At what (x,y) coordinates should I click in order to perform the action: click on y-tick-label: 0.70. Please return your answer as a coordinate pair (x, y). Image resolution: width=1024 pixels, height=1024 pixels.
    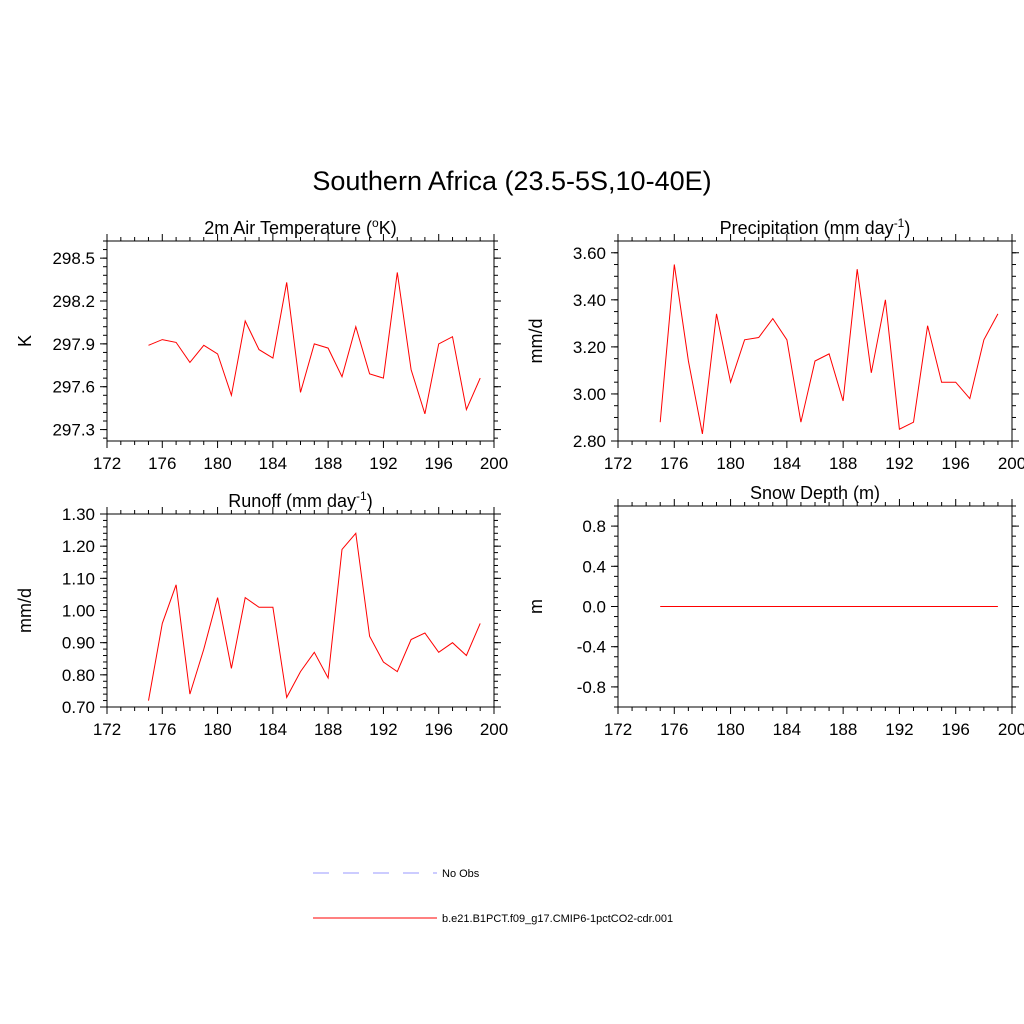
    Looking at the image, I should click on (78, 707).